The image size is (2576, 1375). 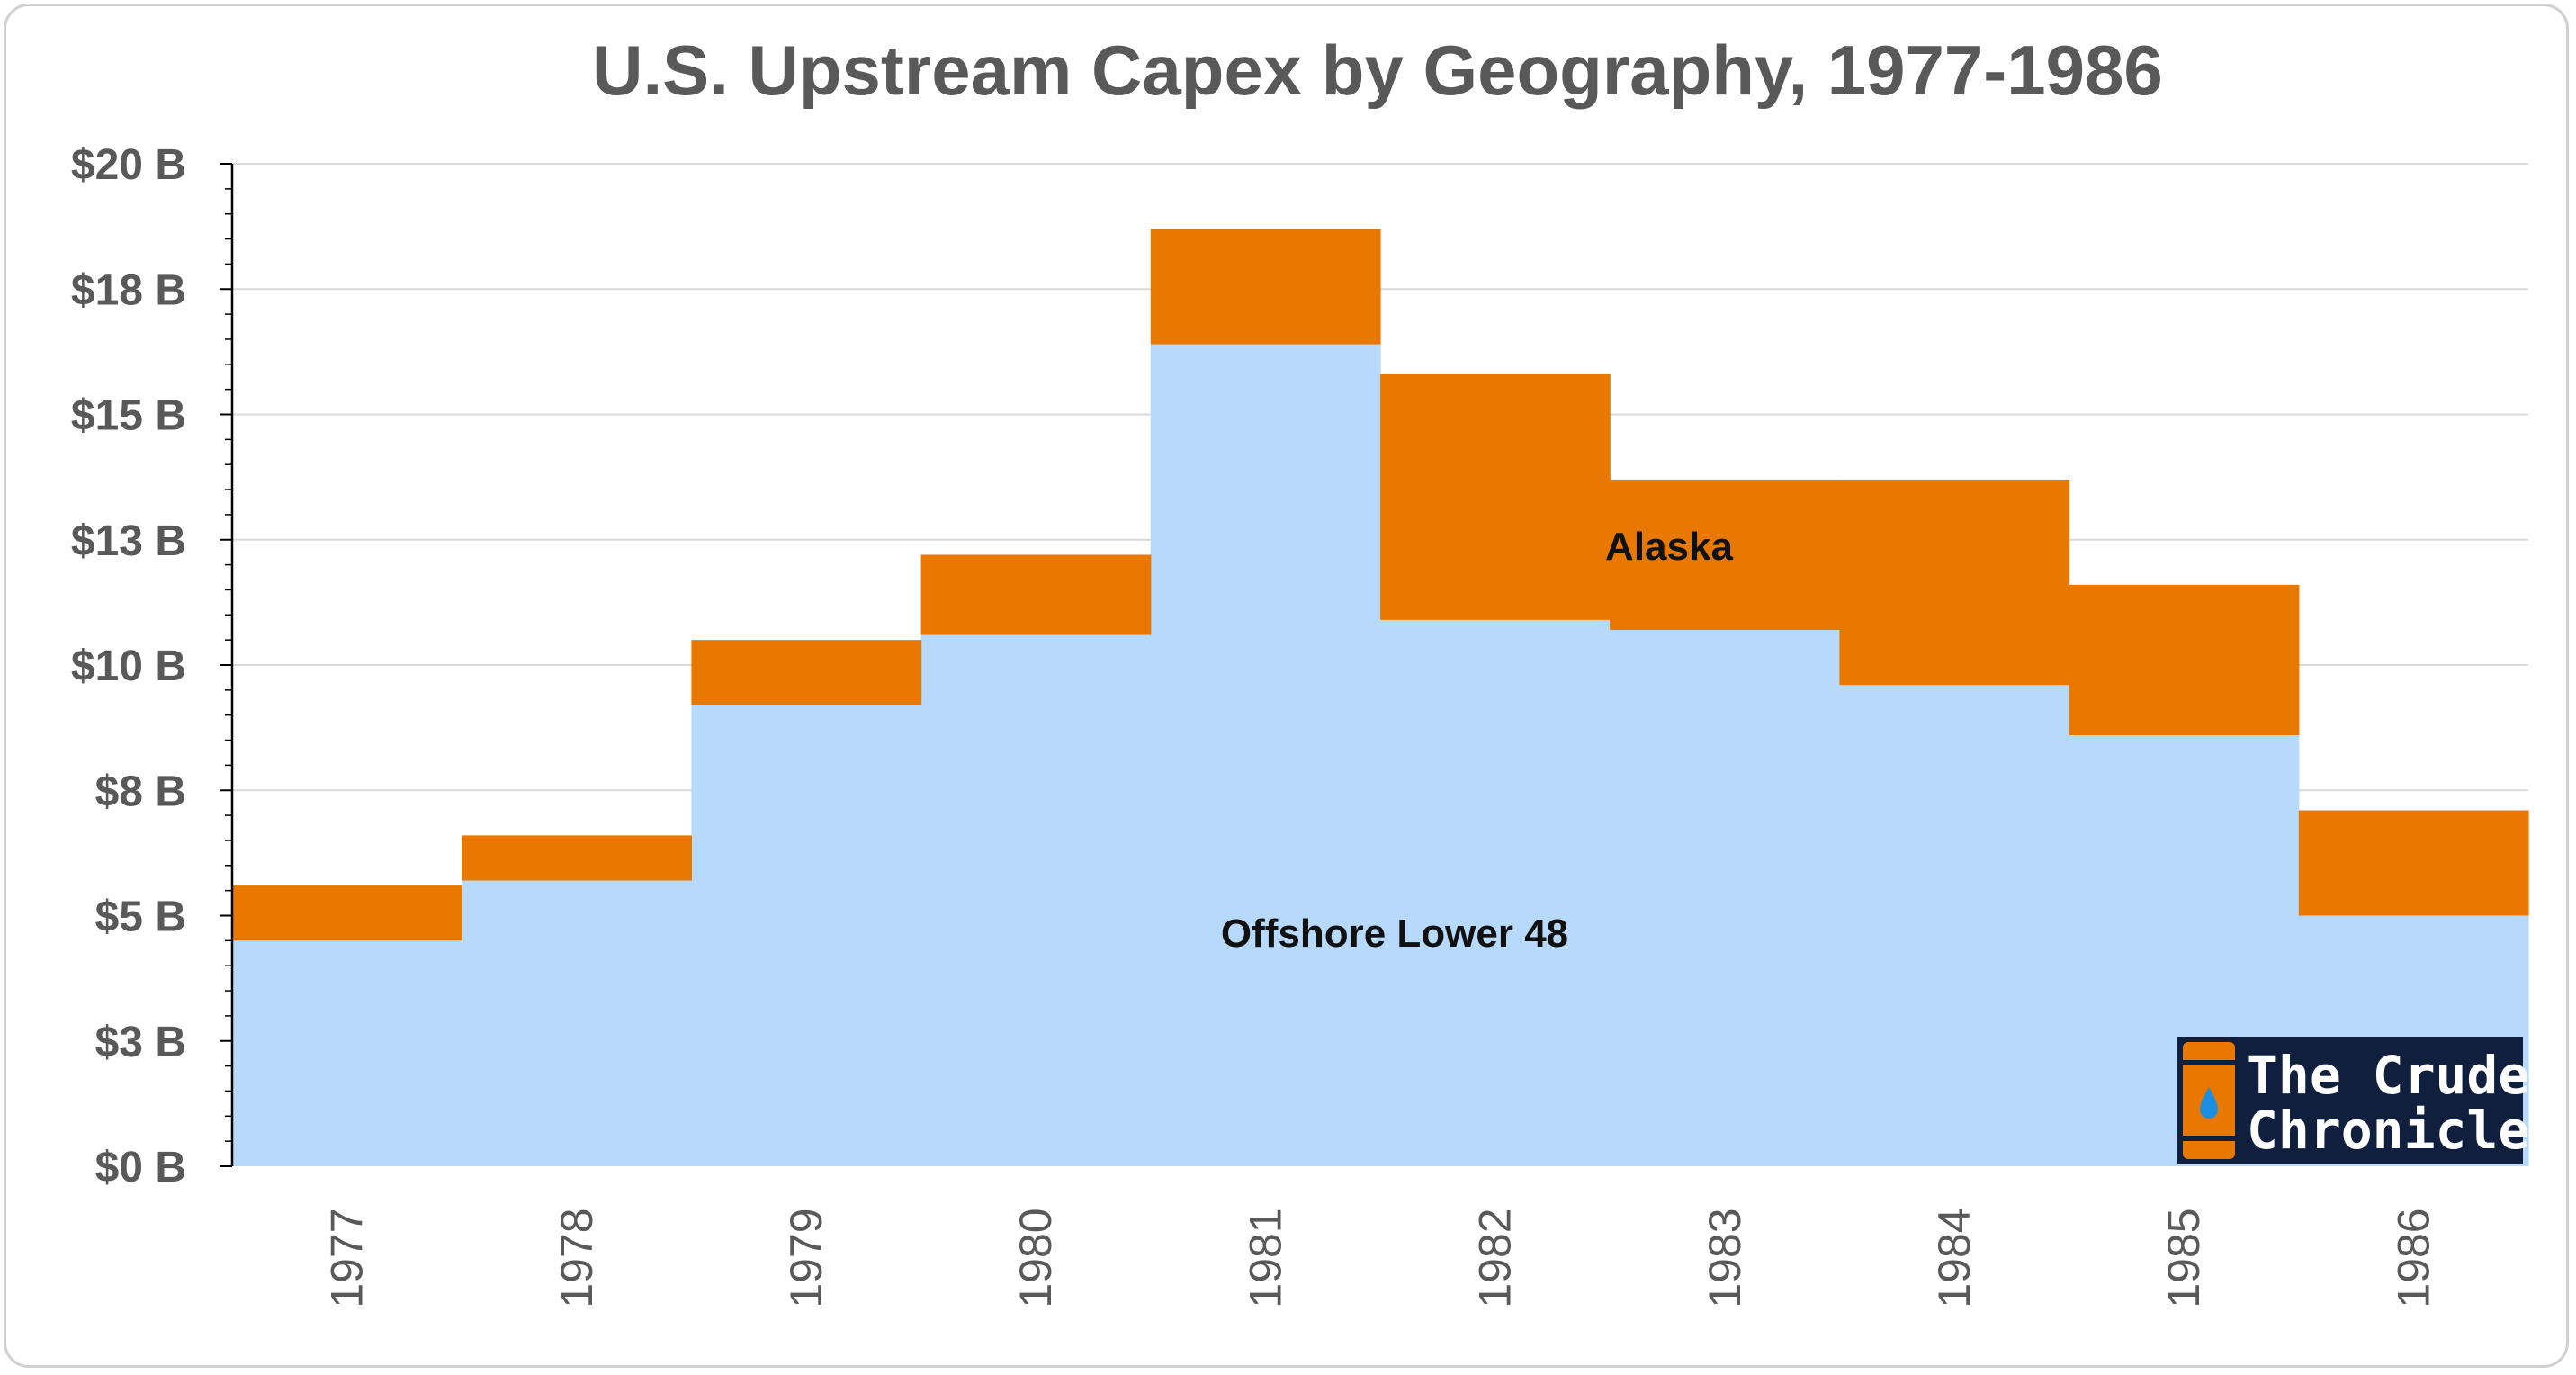 I want to click on x-tick-label: 1984, so click(x=1954, y=1258).